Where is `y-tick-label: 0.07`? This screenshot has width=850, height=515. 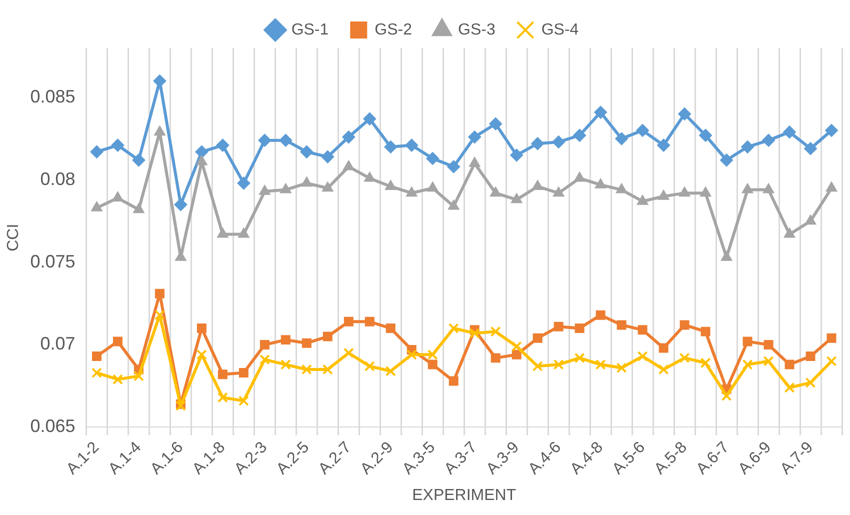 y-tick-label: 0.07 is located at coordinates (58, 344).